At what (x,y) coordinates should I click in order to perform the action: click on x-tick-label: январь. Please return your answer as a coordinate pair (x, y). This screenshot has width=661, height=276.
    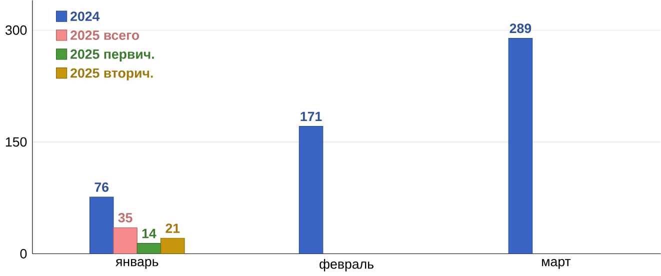
    Looking at the image, I should click on (137, 263).